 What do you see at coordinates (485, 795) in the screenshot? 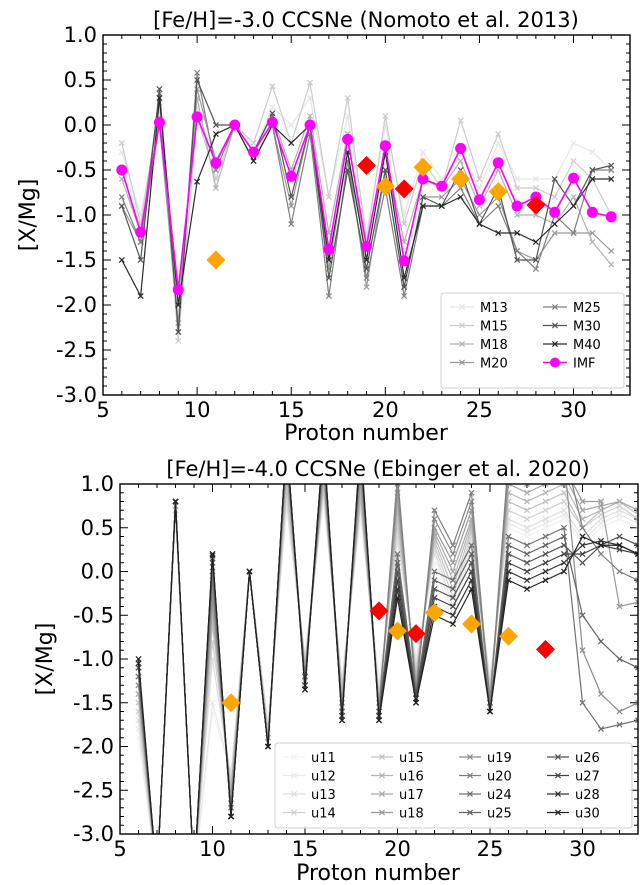
I see `legend-entry-u24: u24` at bounding box center [485, 795].